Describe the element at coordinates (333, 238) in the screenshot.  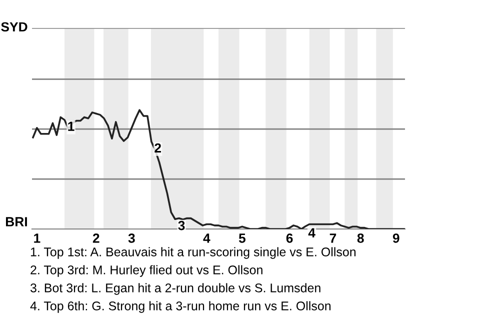
I see `x-tick-label: 7` at that location.